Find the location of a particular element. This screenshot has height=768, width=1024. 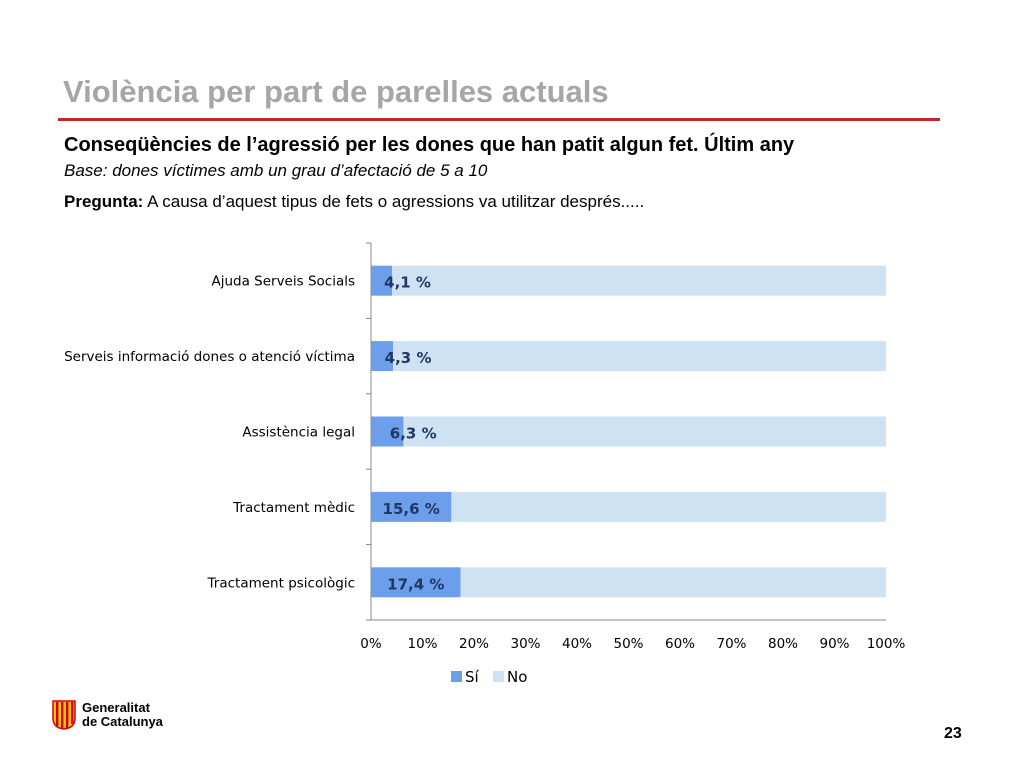

x-tick-label: 20% is located at coordinates (474, 644).